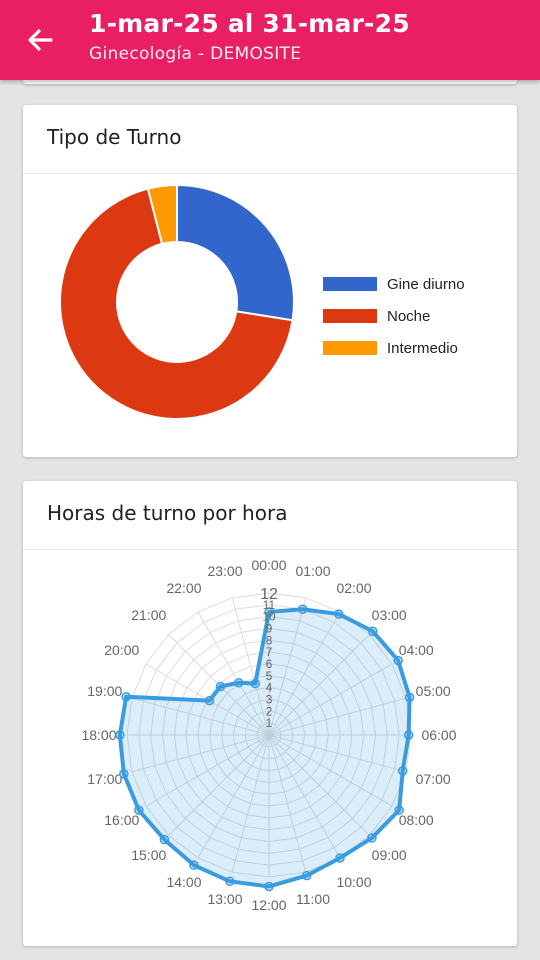 The height and width of the screenshot is (960, 540). What do you see at coordinates (312, 571) in the screenshot?
I see `radar-hour-label: 01:00` at bounding box center [312, 571].